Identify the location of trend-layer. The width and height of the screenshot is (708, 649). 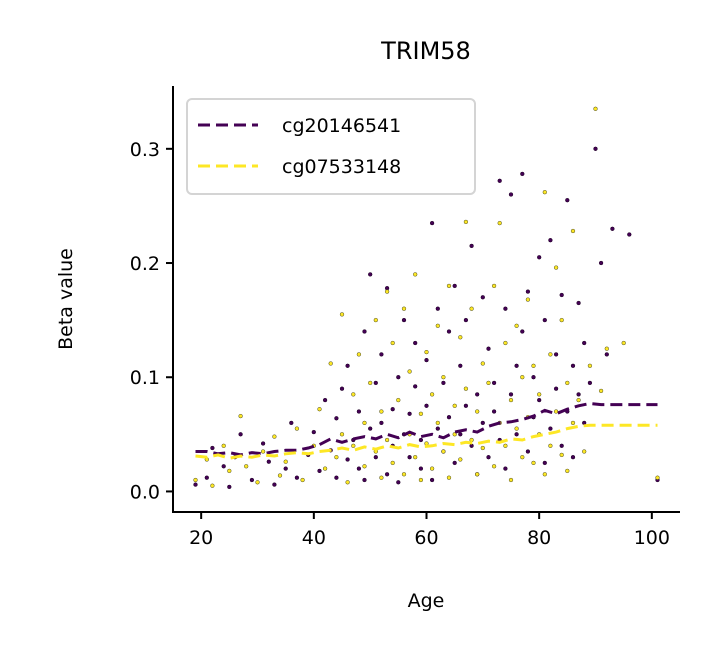
(426, 430).